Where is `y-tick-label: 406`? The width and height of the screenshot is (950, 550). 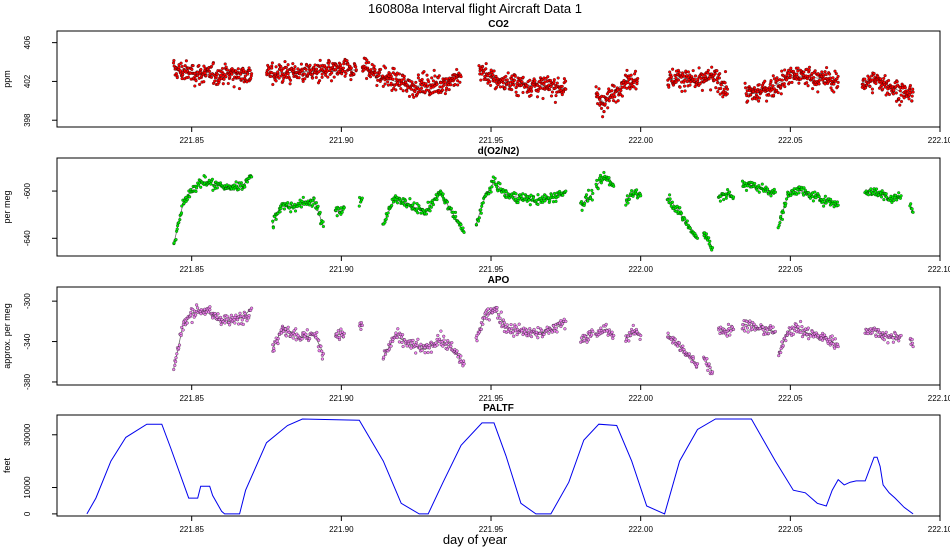 y-tick-label: 406 is located at coordinates (27, 42).